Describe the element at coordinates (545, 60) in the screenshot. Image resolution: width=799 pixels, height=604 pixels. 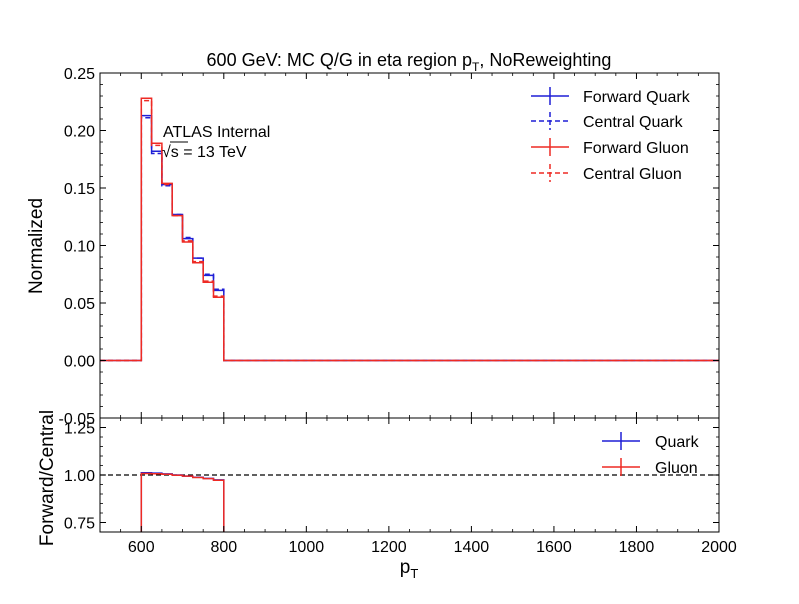
I see `title-rest: , NoReweighting` at that location.